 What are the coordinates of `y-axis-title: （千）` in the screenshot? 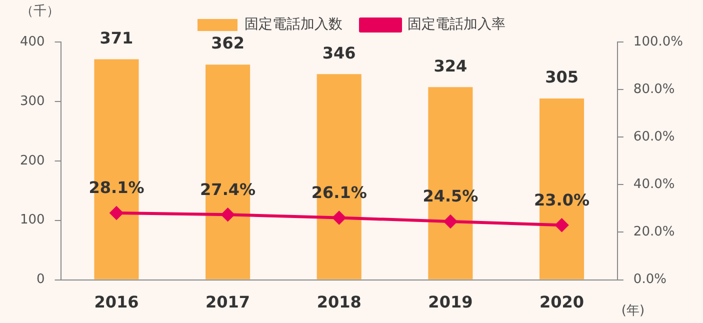 It's located at (40, 11).